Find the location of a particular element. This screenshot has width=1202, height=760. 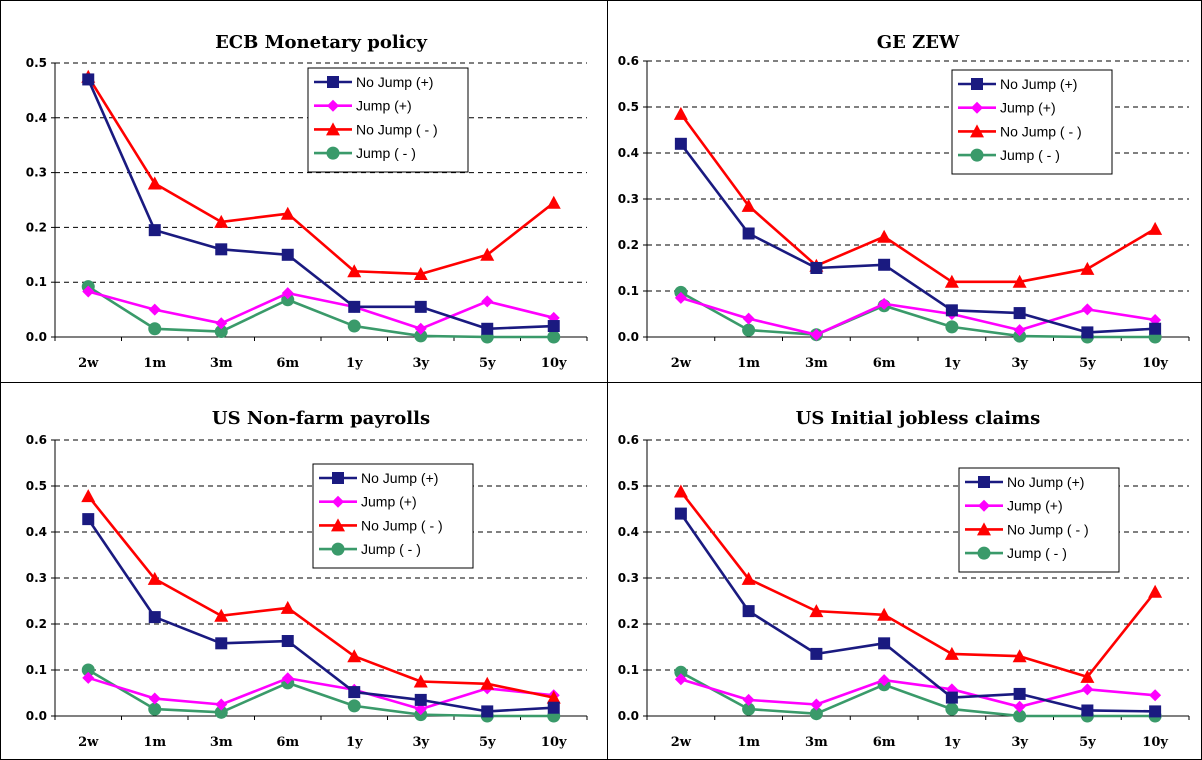

chart-title: ECB Monetary policy is located at coordinates (321, 42).